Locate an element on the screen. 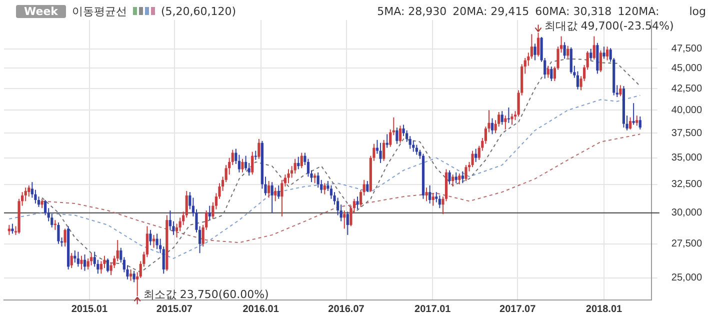 Image resolution: width=720 pixels, height=320 pixels. y-tick-label: 45,000 is located at coordinates (686, 68).